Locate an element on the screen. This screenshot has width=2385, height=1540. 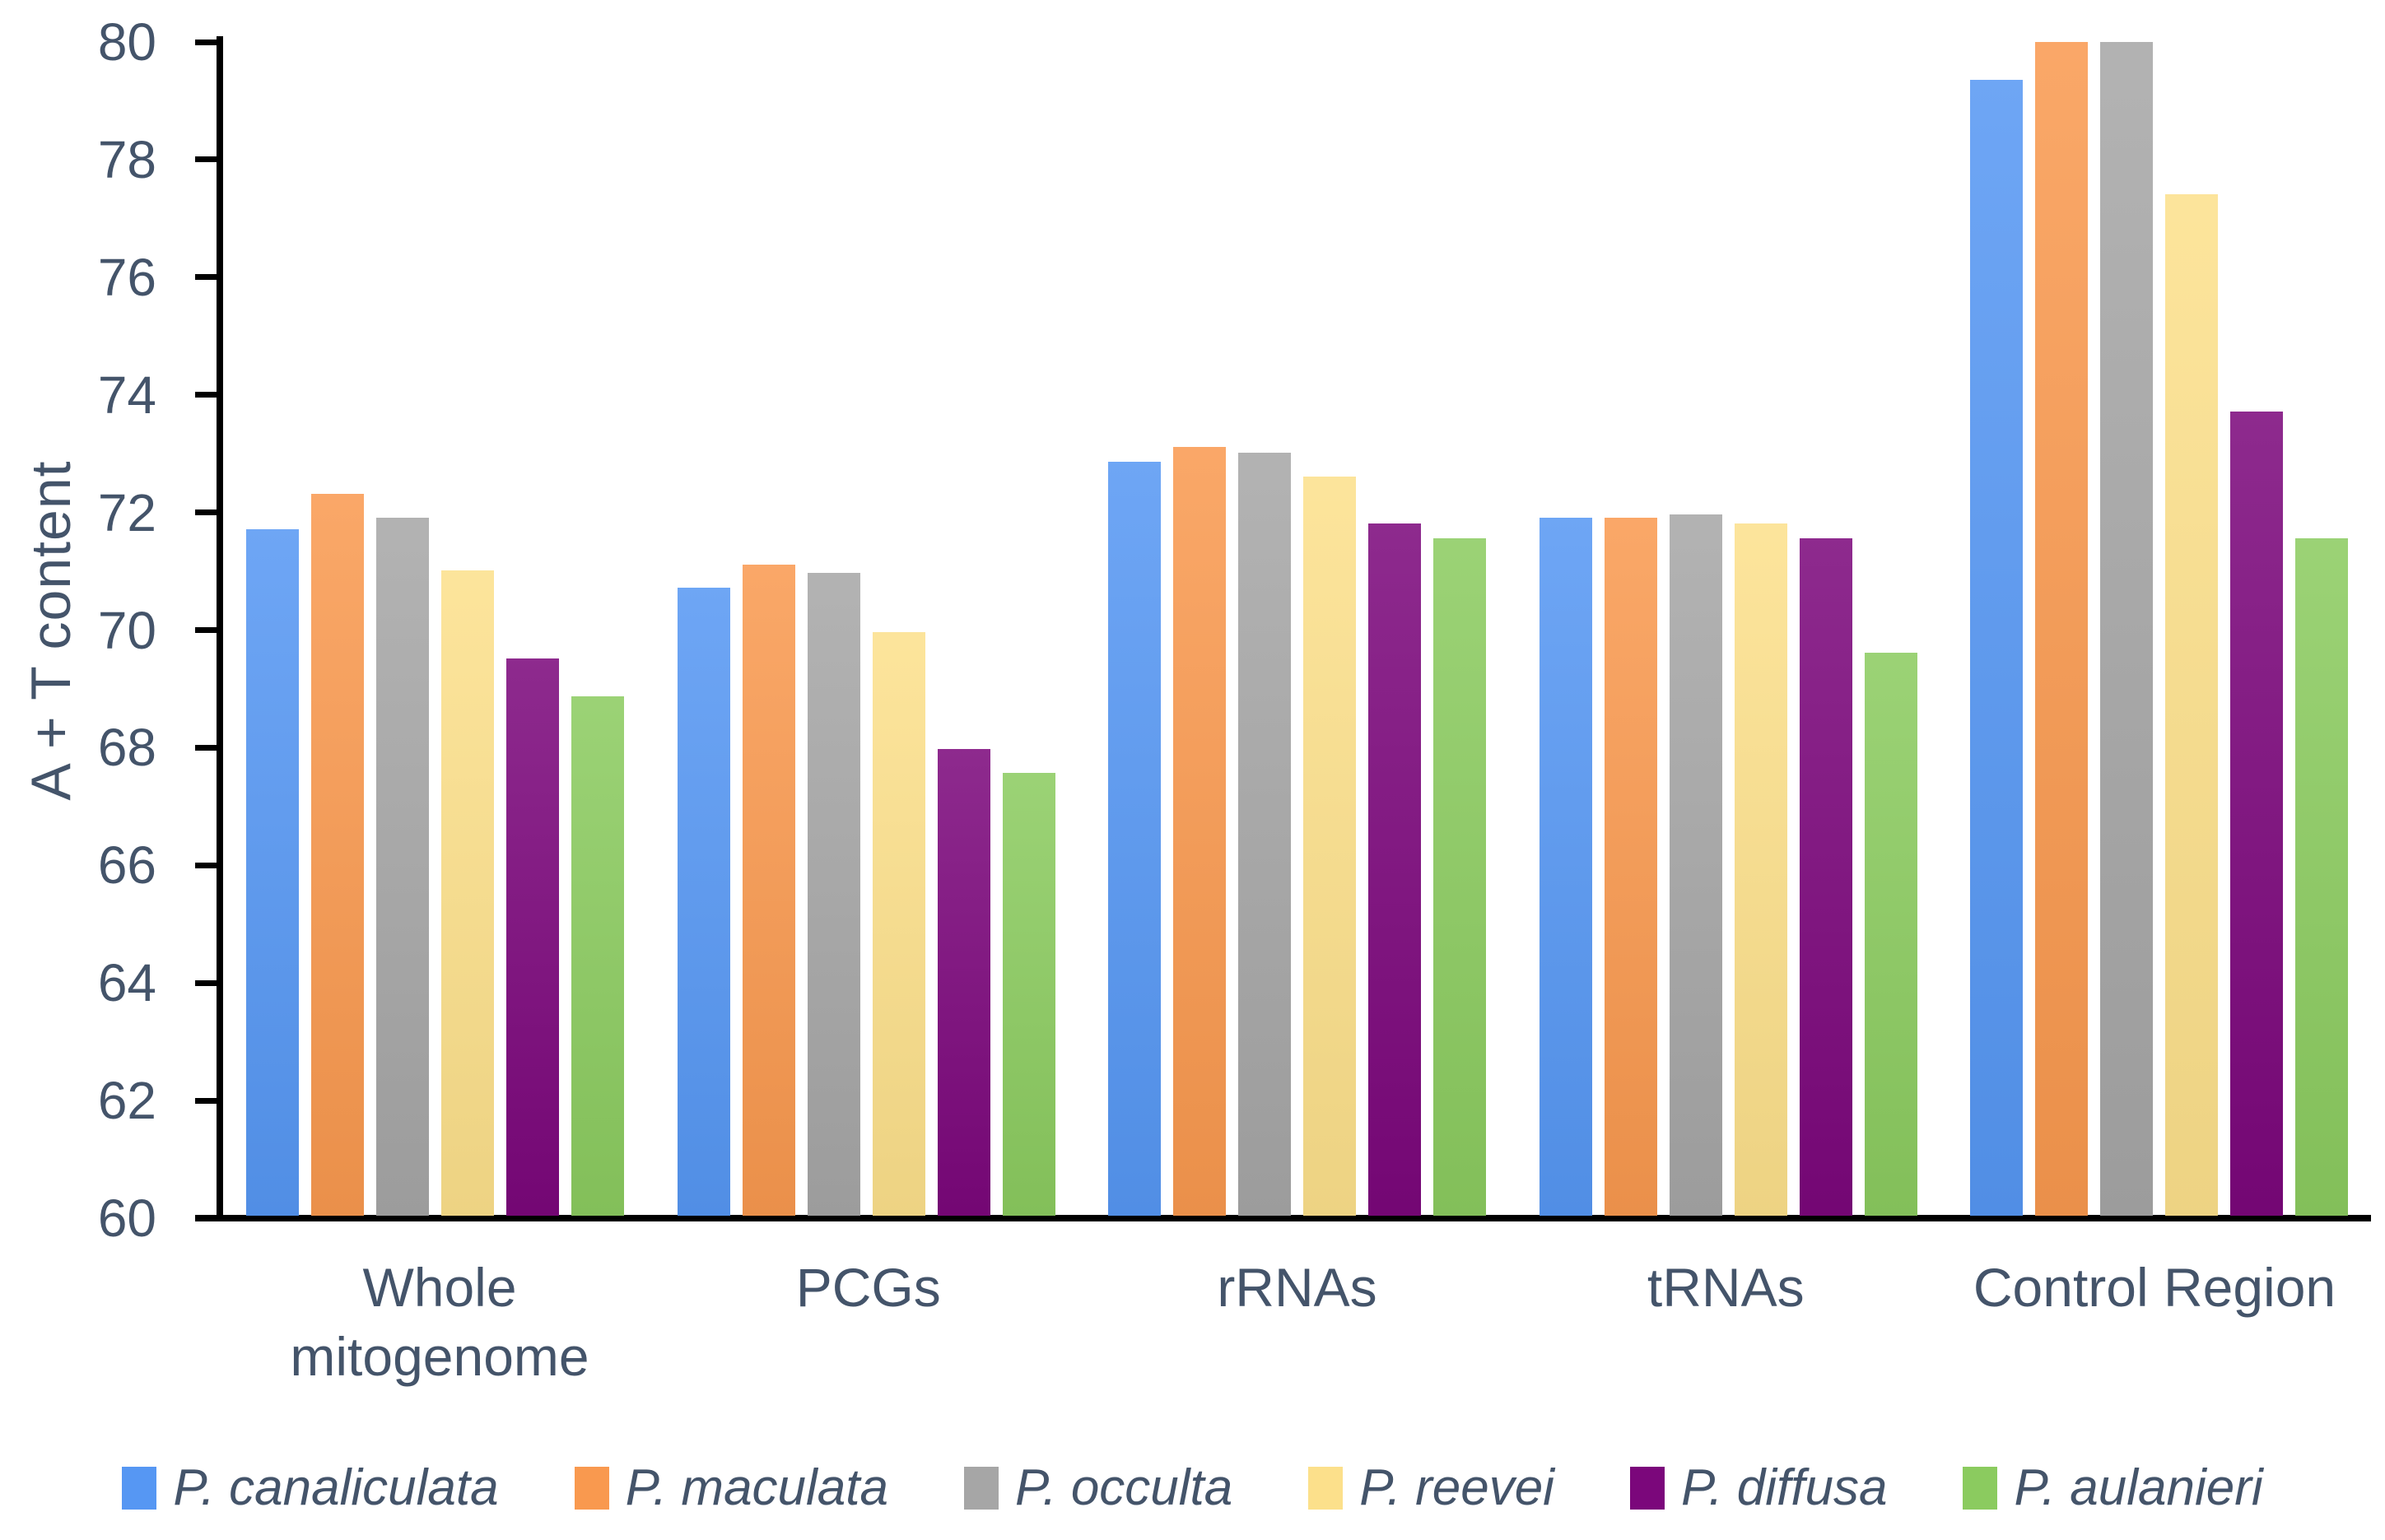
x-axis-category-label: Control Region is located at coordinates (2154, 1288).